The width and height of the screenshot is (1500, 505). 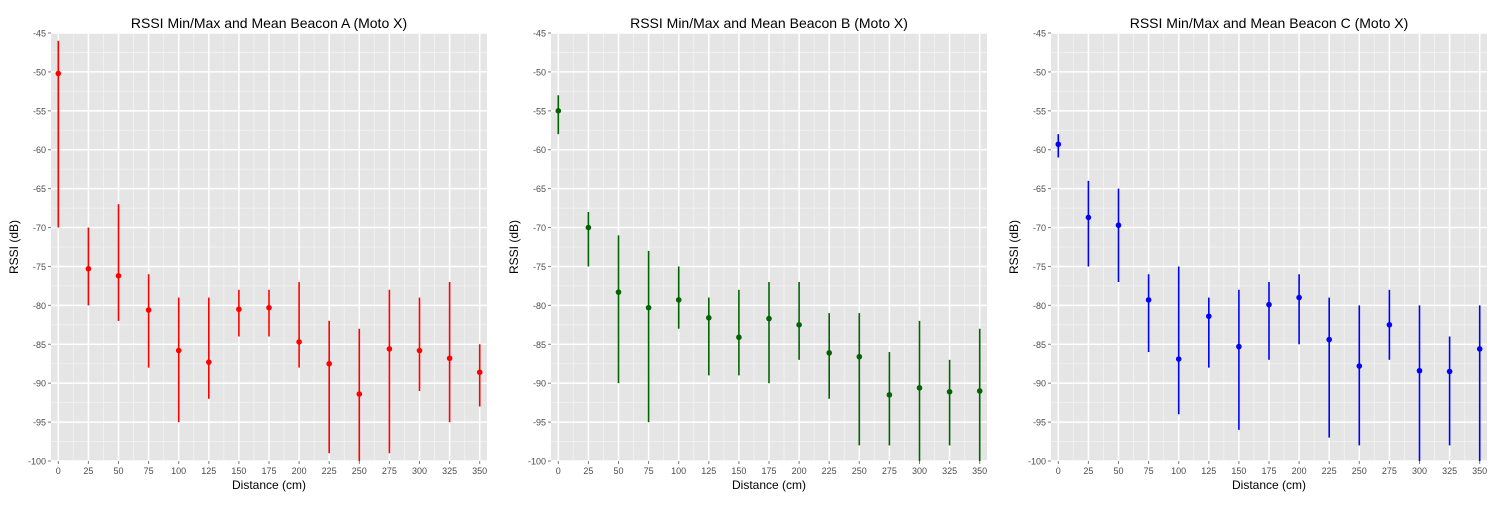 What do you see at coordinates (208, 471) in the screenshot?
I see `x-tick-label: 125` at bounding box center [208, 471].